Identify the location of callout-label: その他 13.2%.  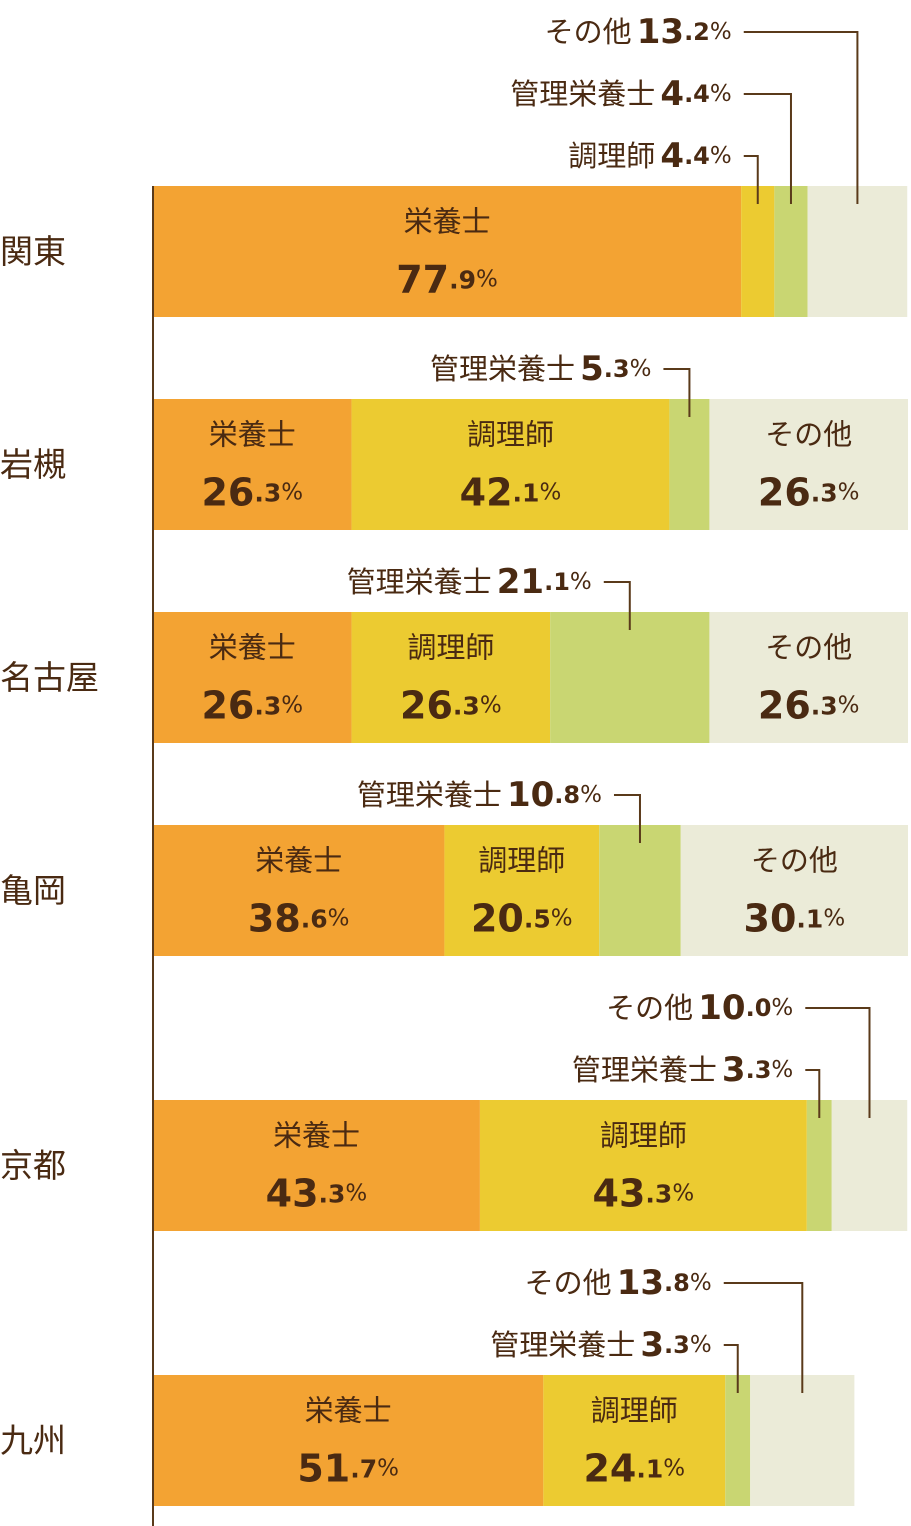
(638, 32).